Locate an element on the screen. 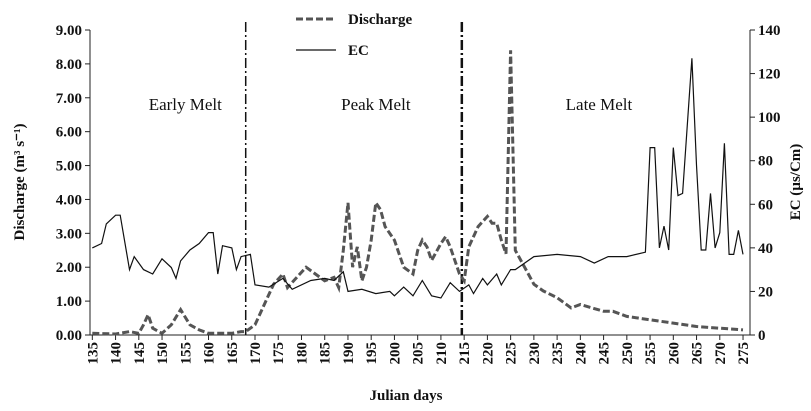  x-tick-label: 160 is located at coordinates (210, 353).